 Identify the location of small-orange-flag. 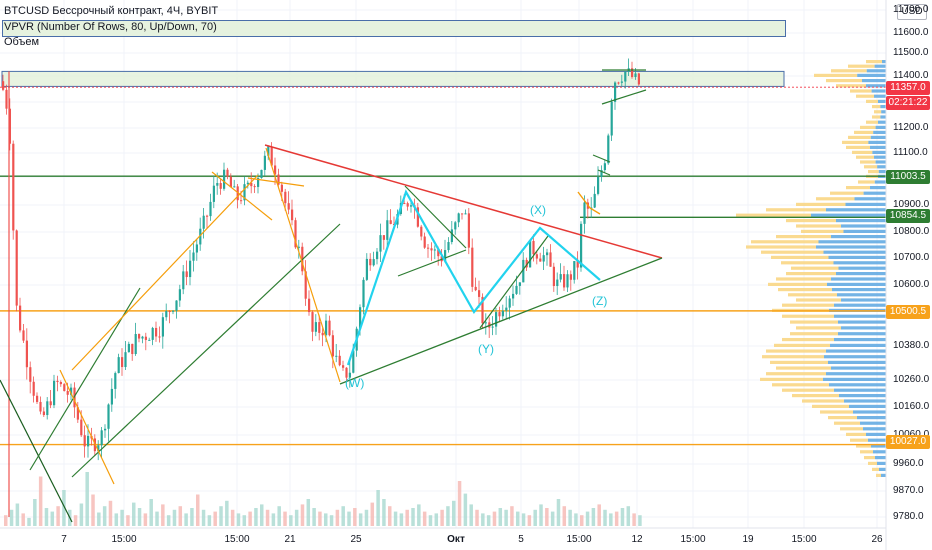
(589, 203).